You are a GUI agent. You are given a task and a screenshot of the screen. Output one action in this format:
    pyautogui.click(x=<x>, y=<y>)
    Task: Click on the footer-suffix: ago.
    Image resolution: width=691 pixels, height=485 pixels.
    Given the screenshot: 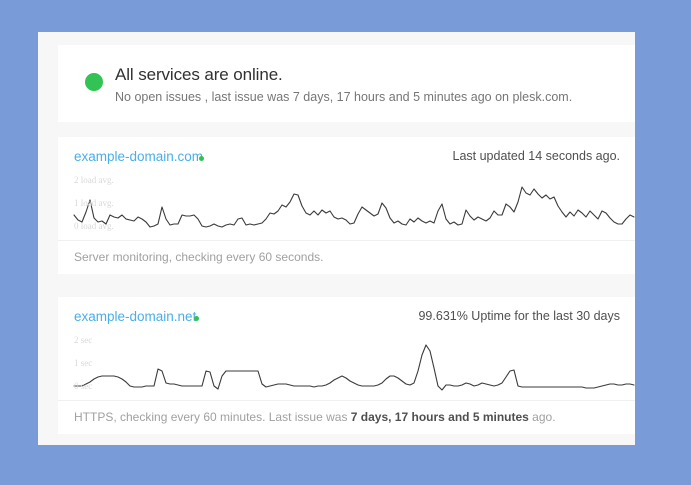 What is the action you would take?
    pyautogui.click(x=542, y=417)
    